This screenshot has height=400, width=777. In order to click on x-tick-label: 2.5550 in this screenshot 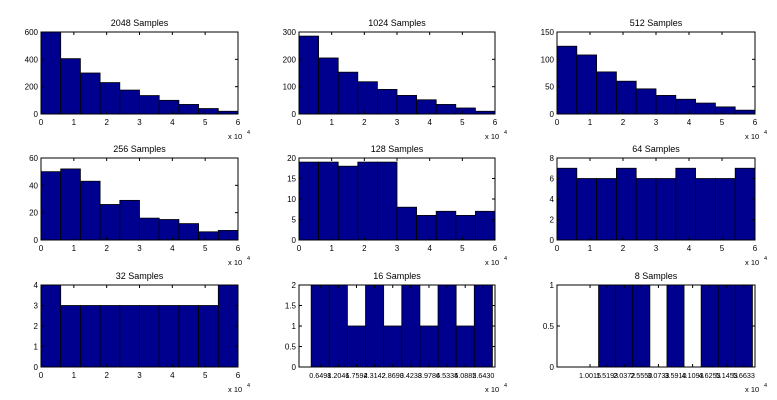, I will do `click(641, 375)`.